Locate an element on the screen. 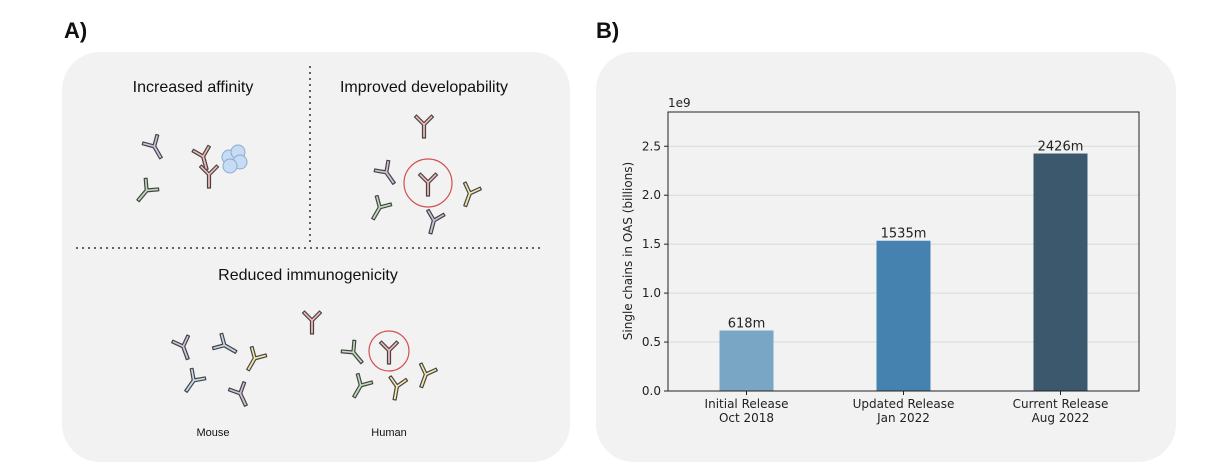  panel-a-label: A) is located at coordinates (76, 30).